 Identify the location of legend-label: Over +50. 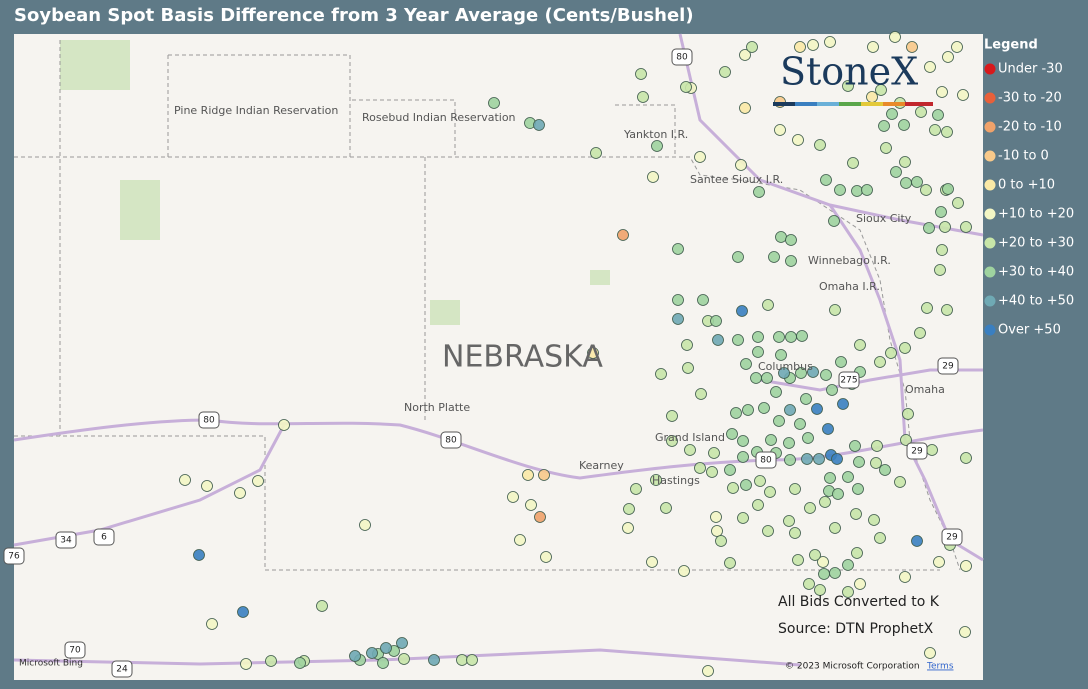
(1029, 330).